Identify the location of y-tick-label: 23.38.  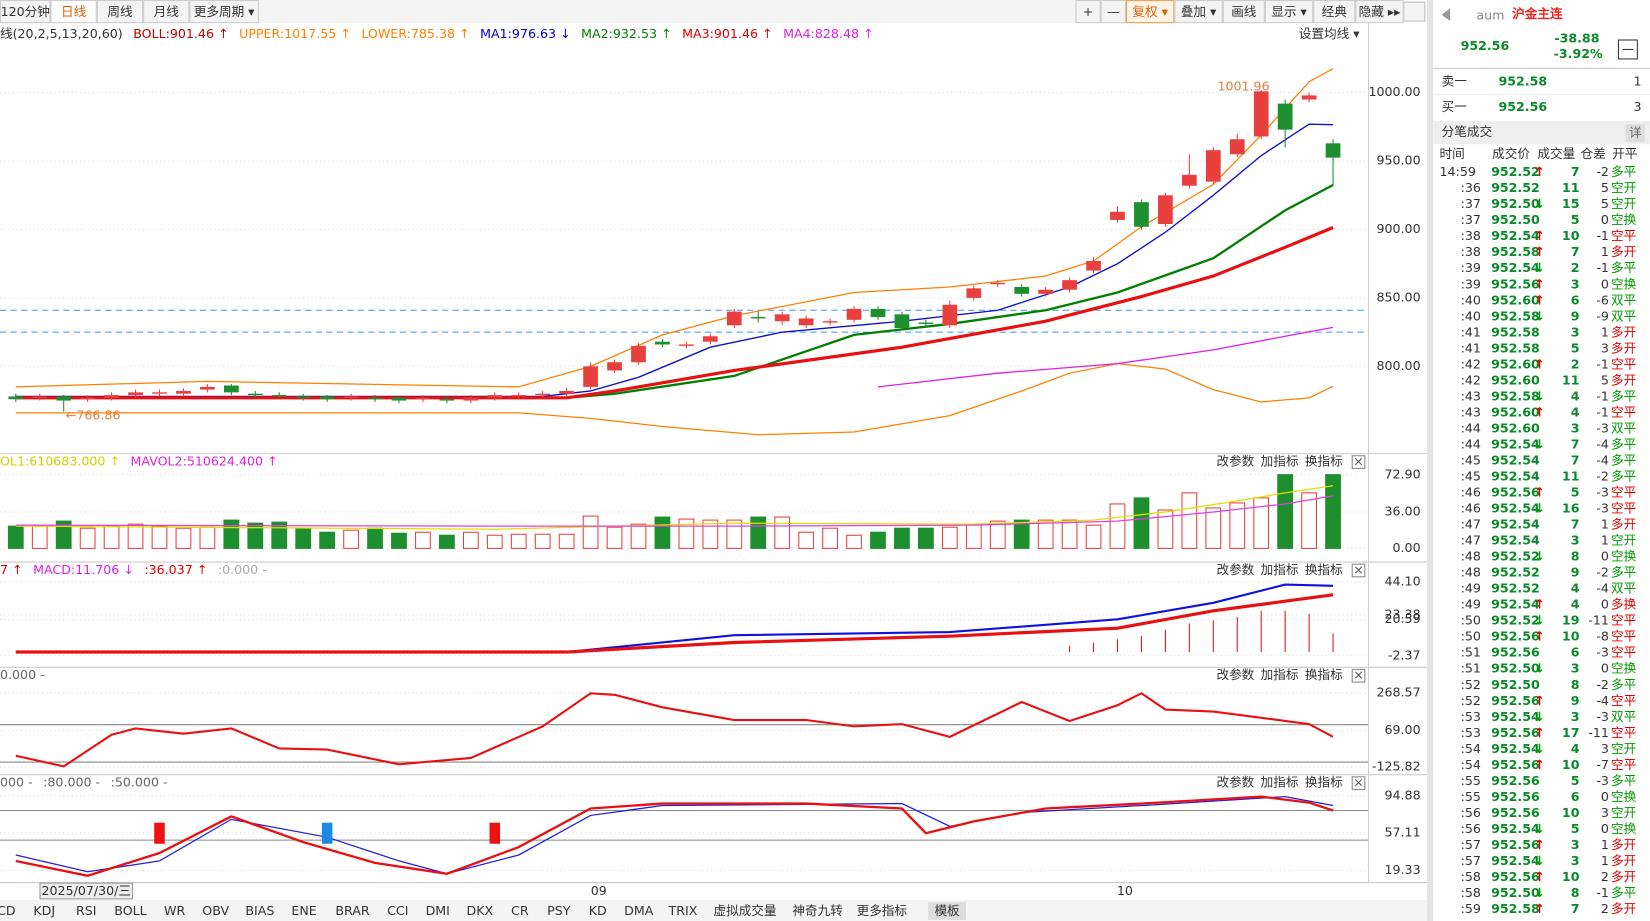
(1402, 613).